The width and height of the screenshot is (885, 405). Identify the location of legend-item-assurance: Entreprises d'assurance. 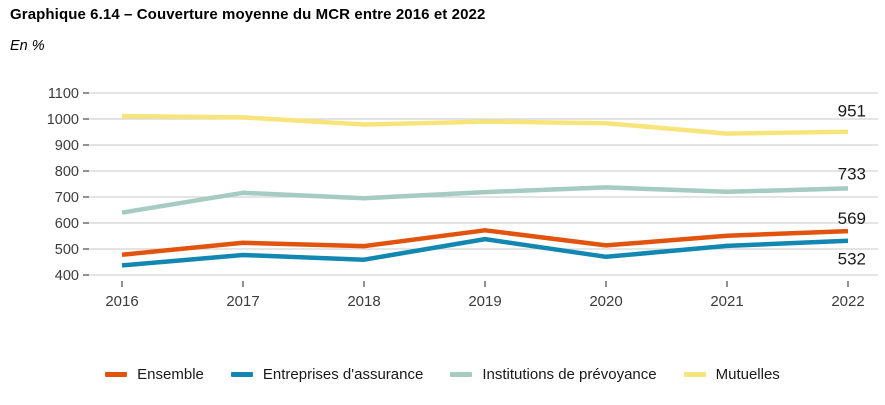
(327, 374).